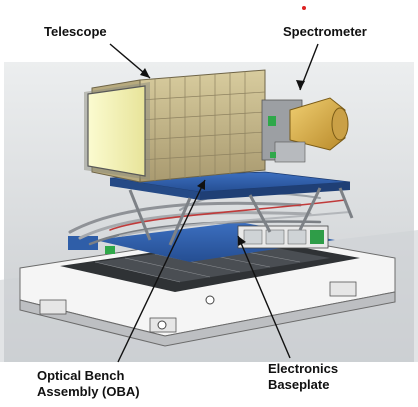 This screenshot has height=407, width=418. I want to click on oba-leader, so click(161, 271).